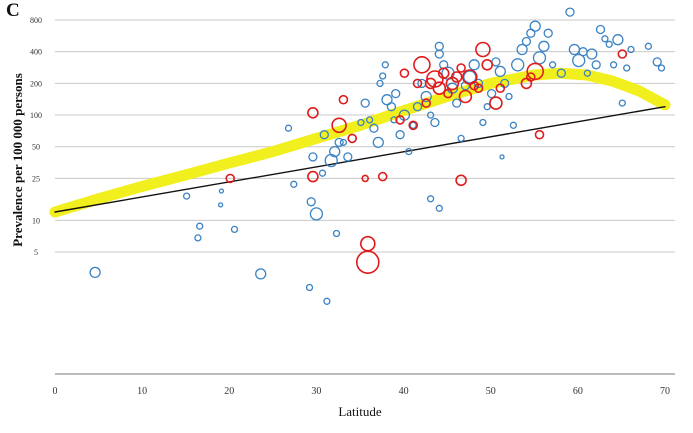 The width and height of the screenshot is (693, 433). Describe the element at coordinates (360, 411) in the screenshot. I see `x-axis-label: Latitude` at that location.